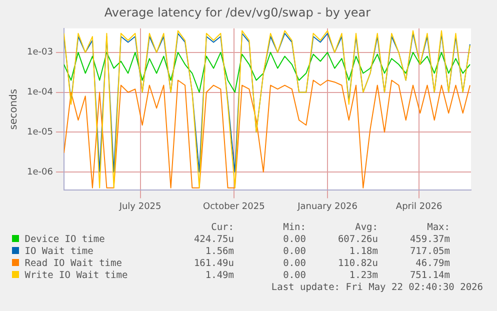  I want to click on text: Last update: Fri May 22 02:40:30 2026, so click(377, 287).